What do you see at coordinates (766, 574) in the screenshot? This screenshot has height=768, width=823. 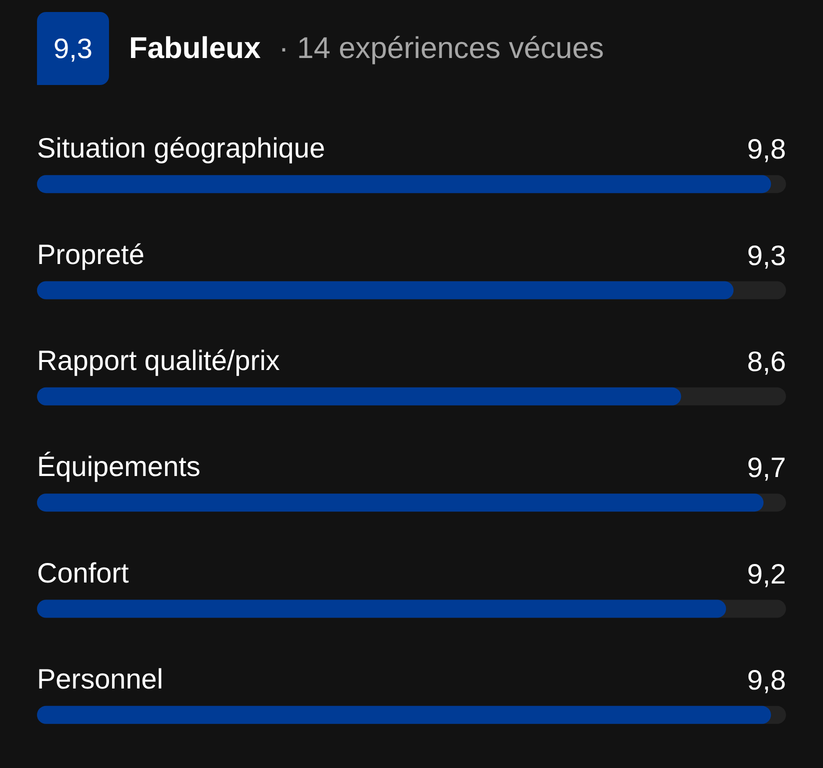 I see `data-label: 9,2` at bounding box center [766, 574].